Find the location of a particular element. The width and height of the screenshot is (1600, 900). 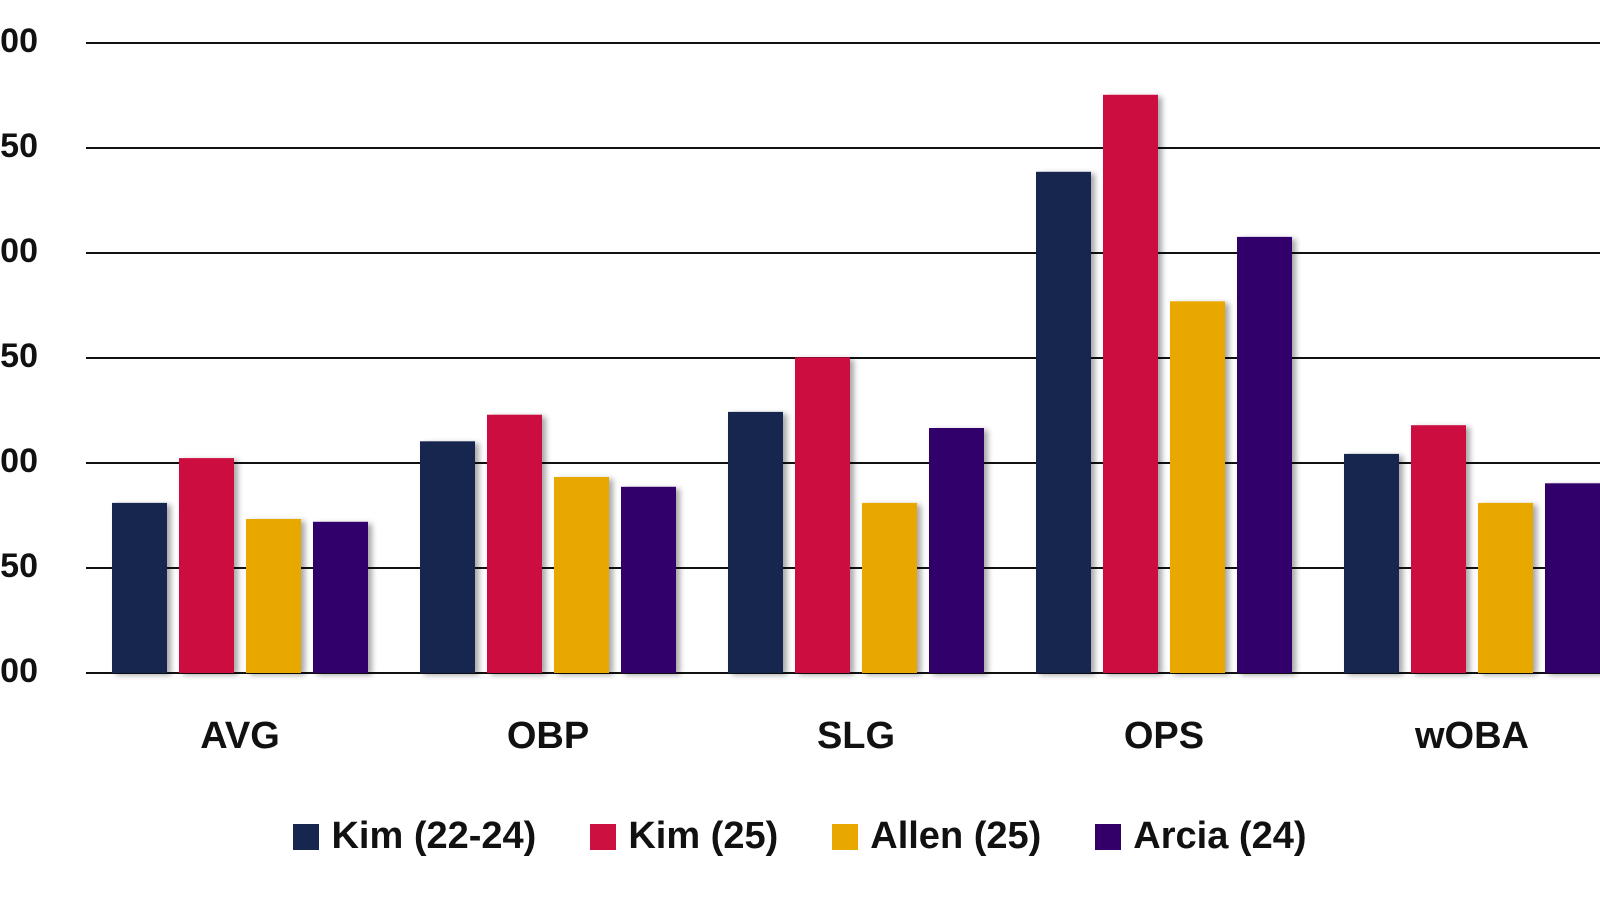

y-tick-label: 0.450 is located at coordinates (19, 356).